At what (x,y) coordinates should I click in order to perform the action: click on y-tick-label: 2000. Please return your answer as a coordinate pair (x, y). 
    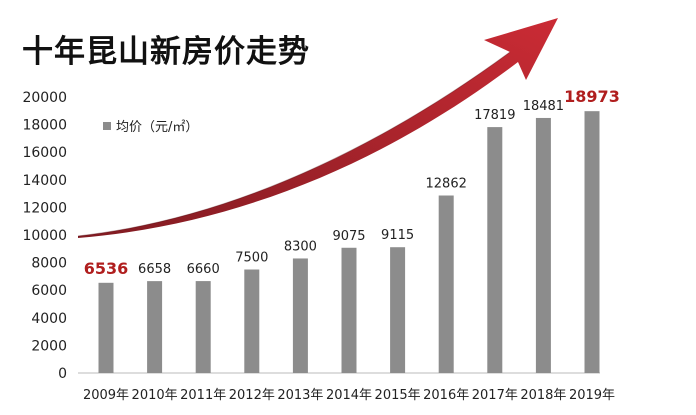
    Looking at the image, I should click on (49, 346).